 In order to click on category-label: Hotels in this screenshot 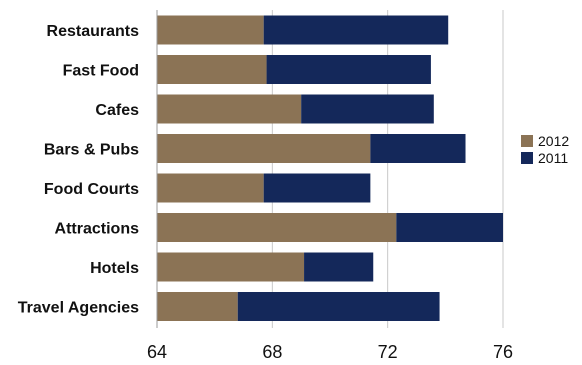, I will do `click(114, 268)`.